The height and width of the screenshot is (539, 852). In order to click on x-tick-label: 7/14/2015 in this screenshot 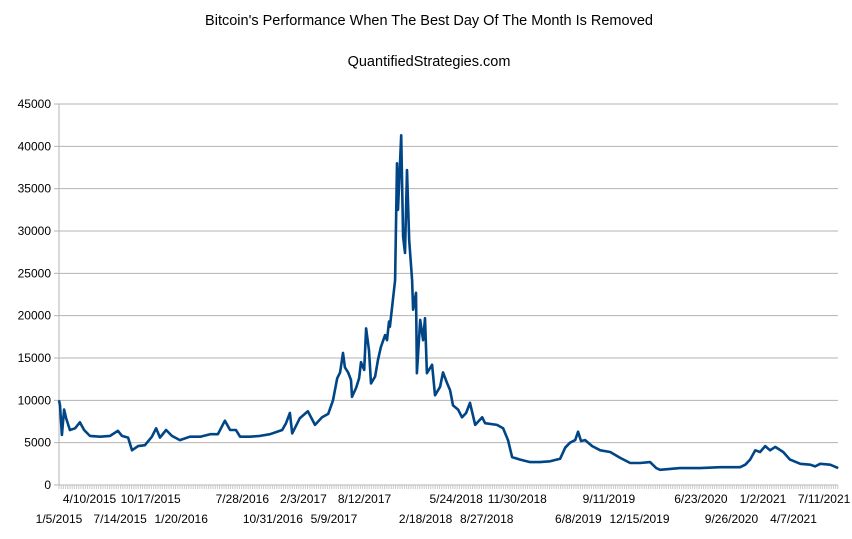, I will do `click(120, 519)`.